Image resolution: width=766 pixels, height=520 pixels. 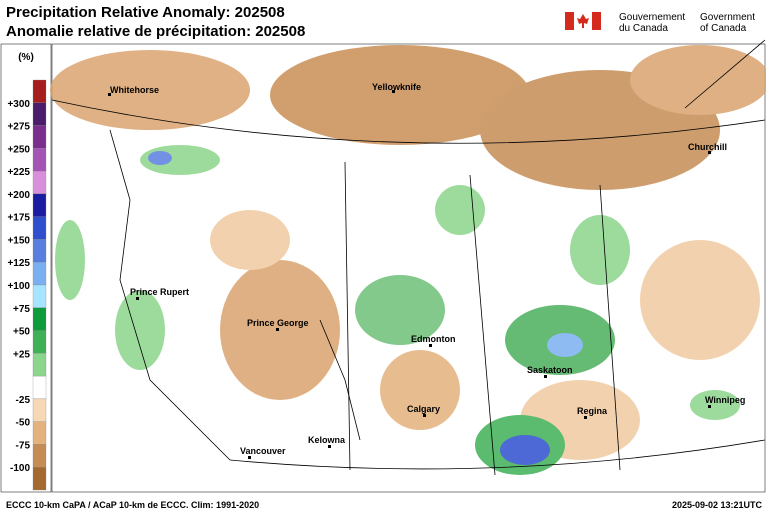 What do you see at coordinates (18, 286) in the screenshot?
I see `legend-label: +100` at bounding box center [18, 286].